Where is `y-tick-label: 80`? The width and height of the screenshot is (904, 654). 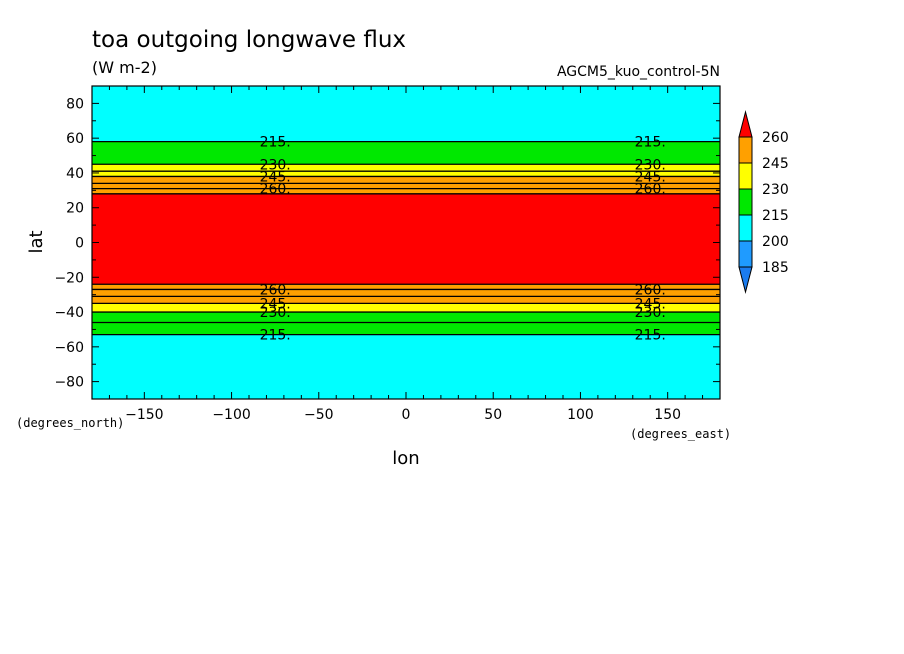 y-tick-label: 80 is located at coordinates (75, 104).